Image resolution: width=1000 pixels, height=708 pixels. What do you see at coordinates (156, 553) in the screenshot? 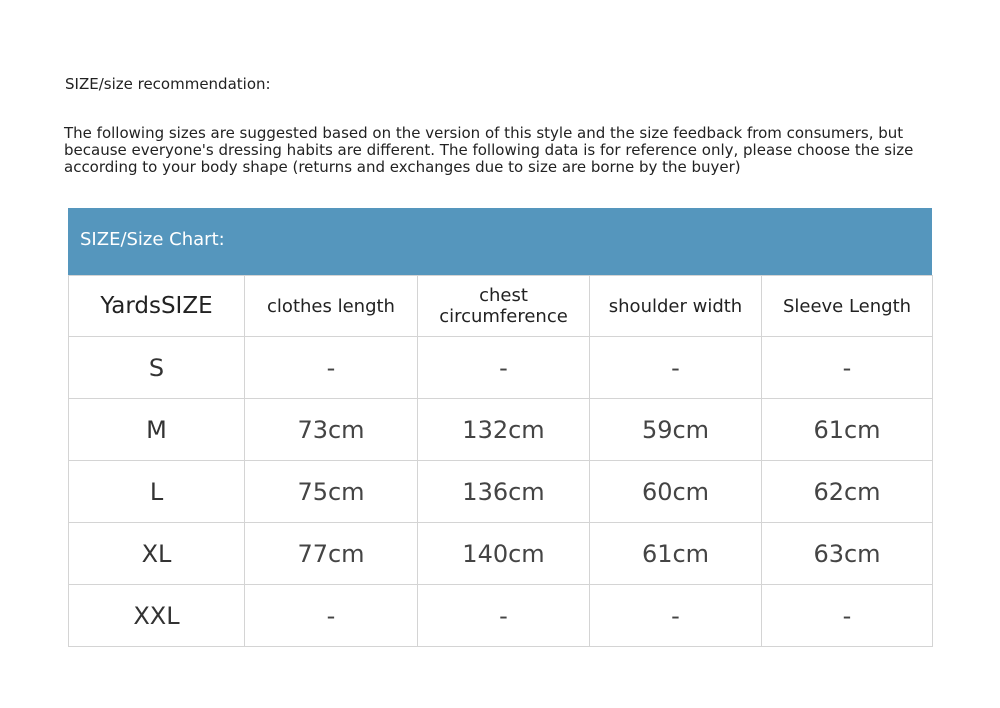
I see `size-cell: XL` at bounding box center [156, 553].